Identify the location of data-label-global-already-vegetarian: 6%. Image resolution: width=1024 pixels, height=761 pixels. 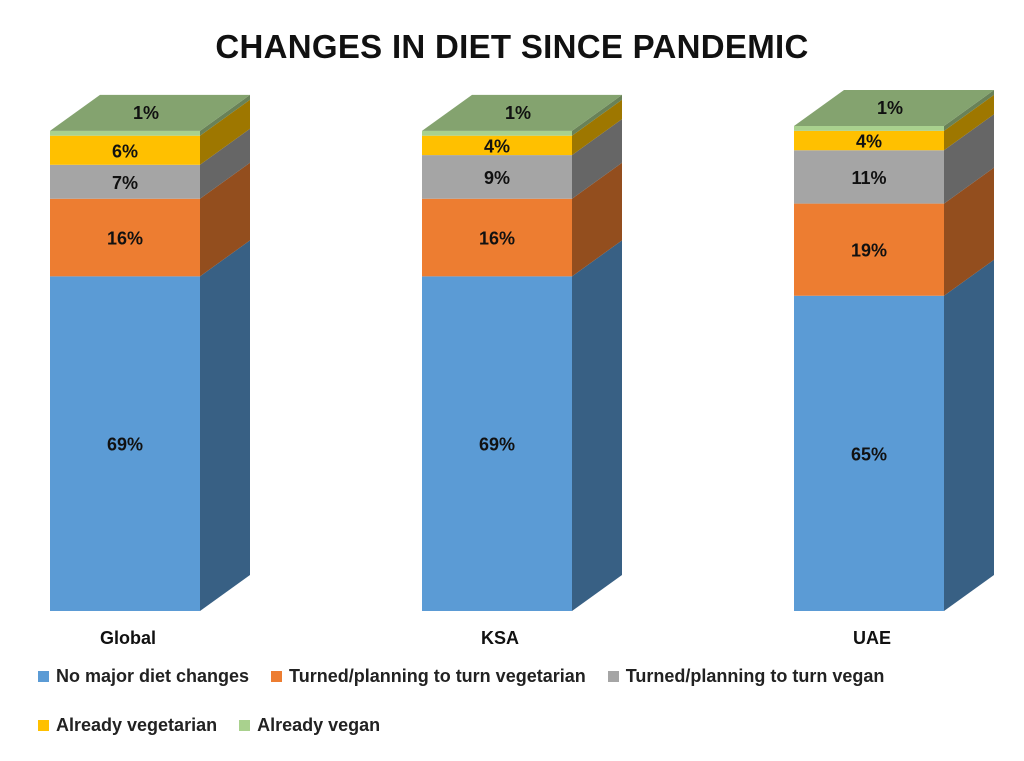
(125, 151).